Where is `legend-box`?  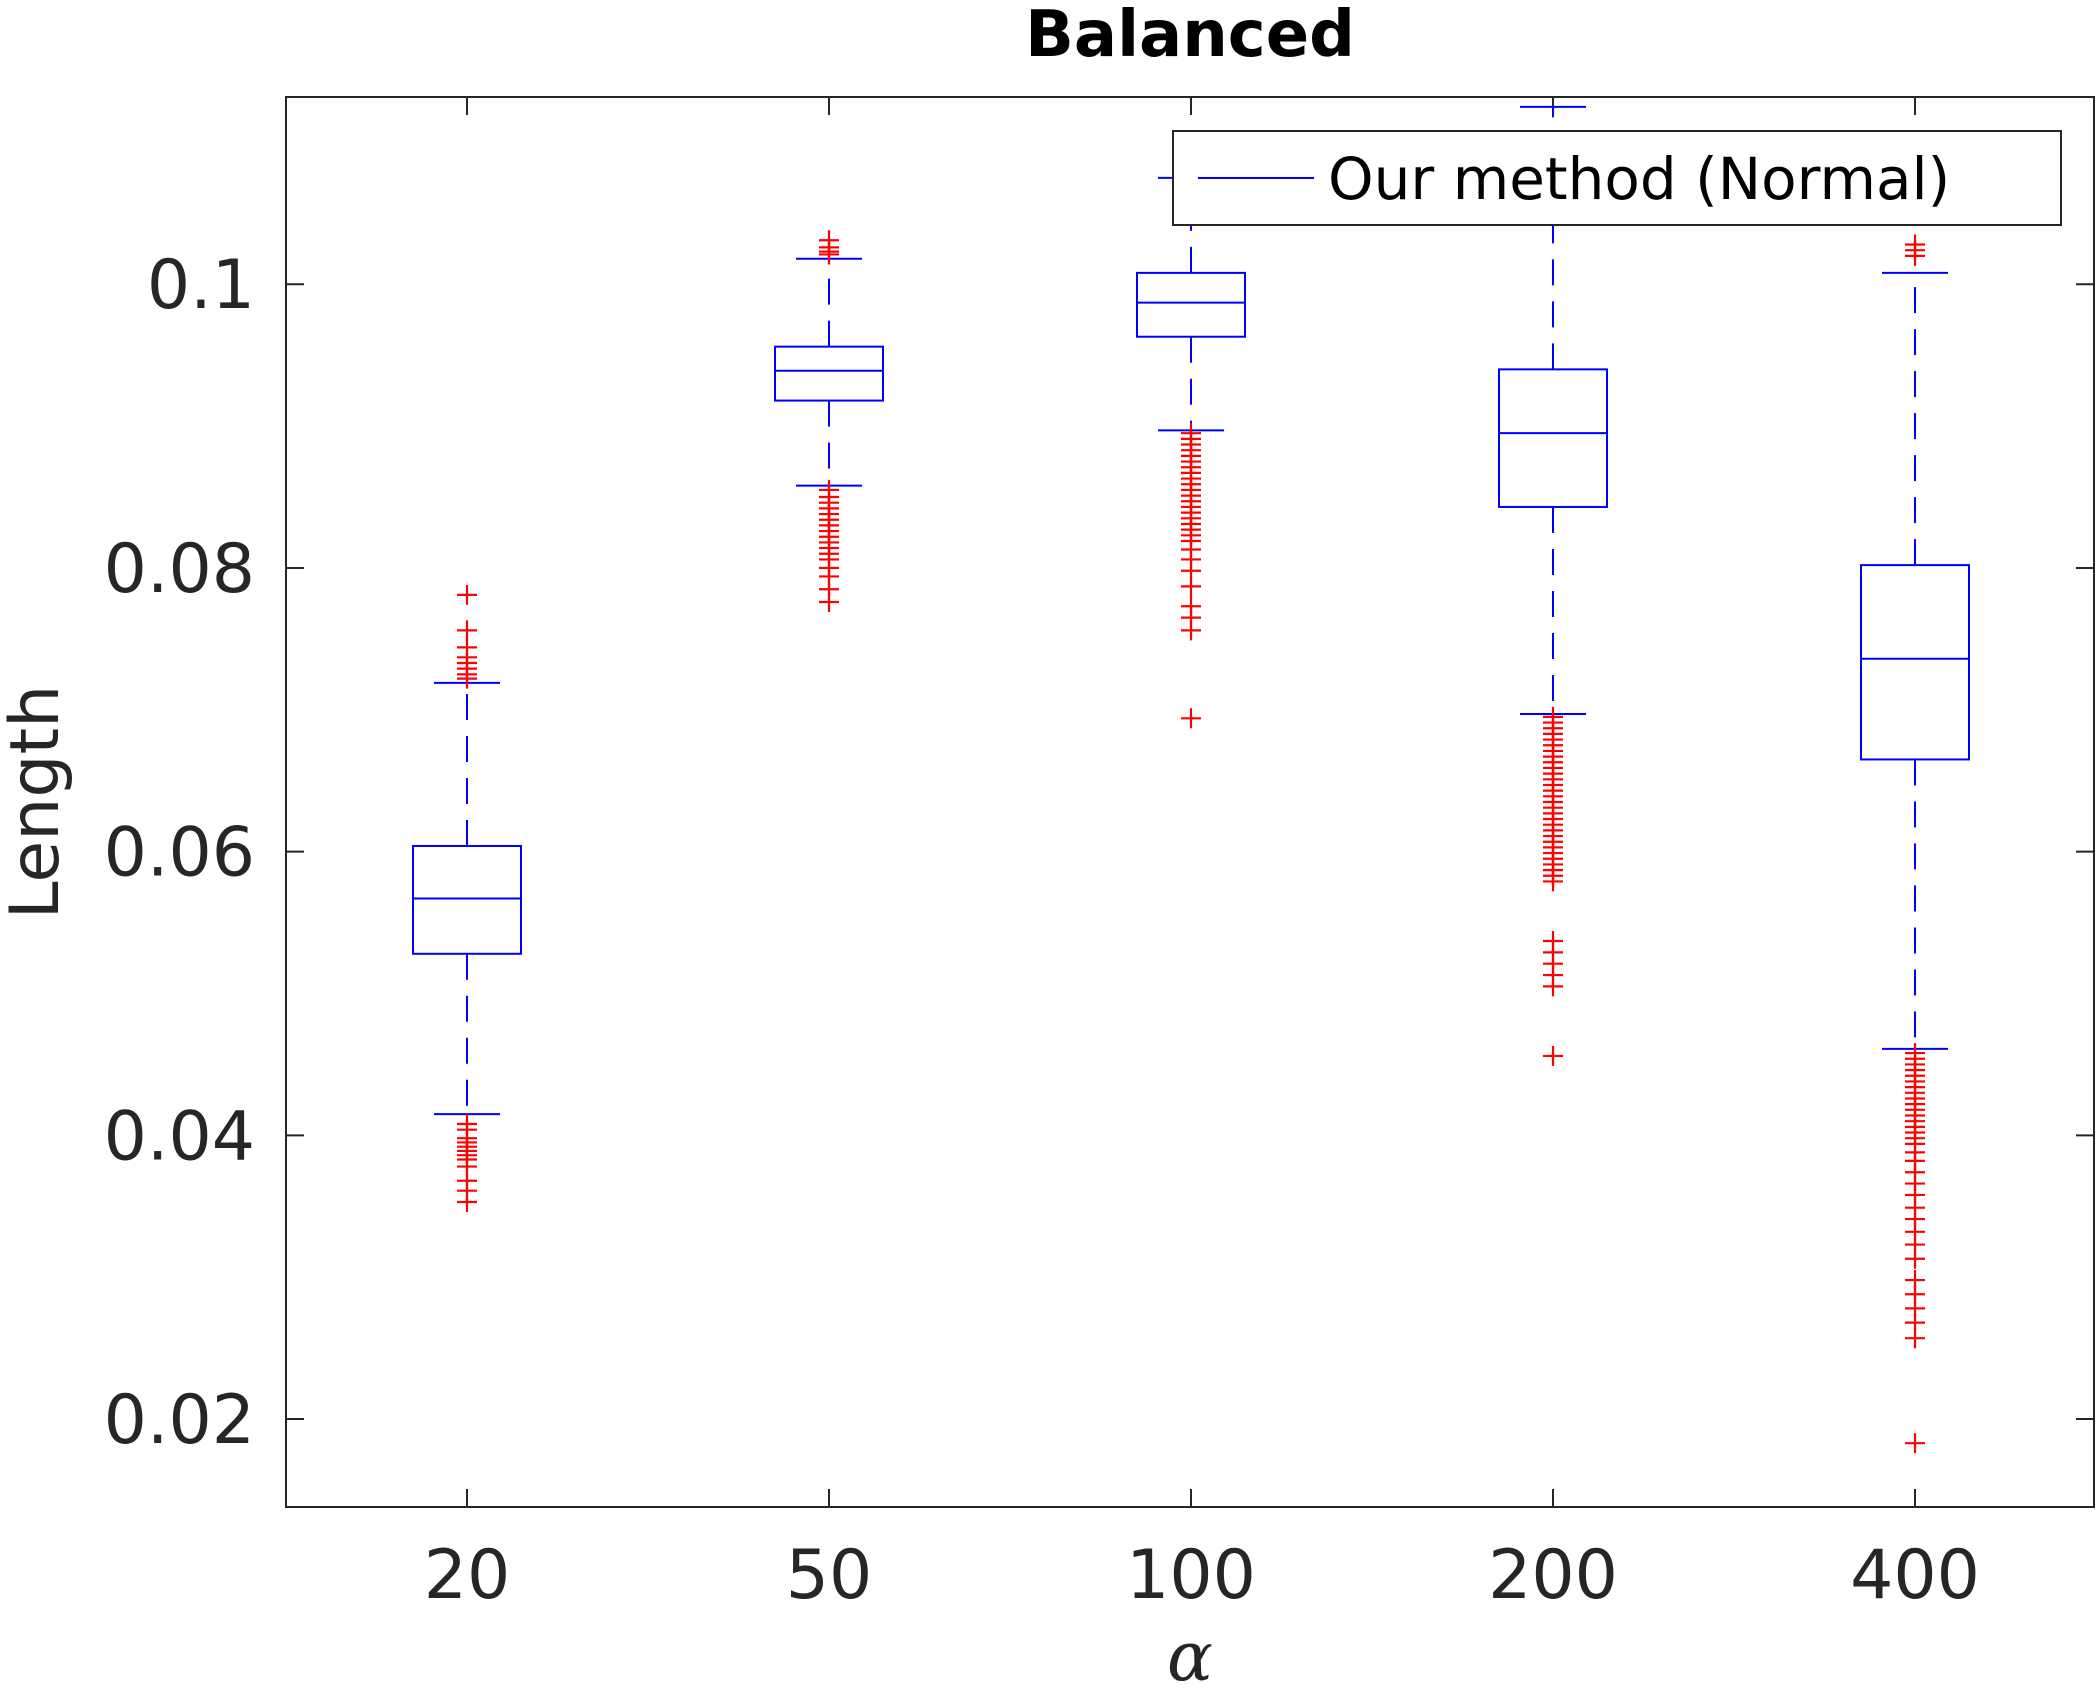
legend-box is located at coordinates (1617, 178).